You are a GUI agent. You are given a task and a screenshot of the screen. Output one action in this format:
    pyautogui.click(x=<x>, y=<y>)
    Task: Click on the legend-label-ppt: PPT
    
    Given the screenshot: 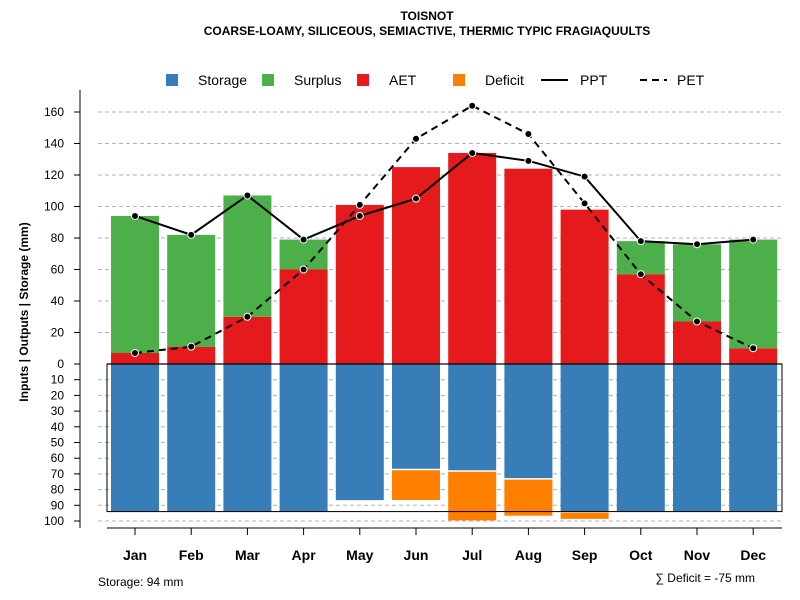 What is the action you would take?
    pyautogui.click(x=594, y=80)
    